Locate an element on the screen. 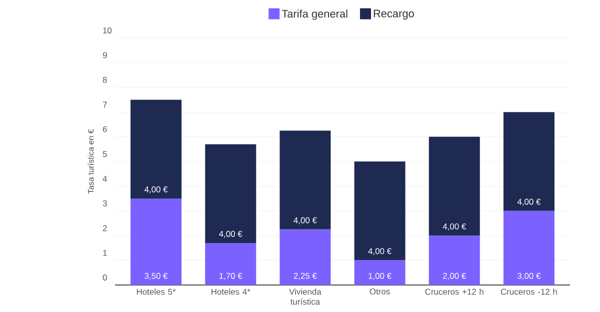 Image resolution: width=600 pixels, height=312 pixels. x-tick-label: Cruceros -12 h is located at coordinates (528, 291).